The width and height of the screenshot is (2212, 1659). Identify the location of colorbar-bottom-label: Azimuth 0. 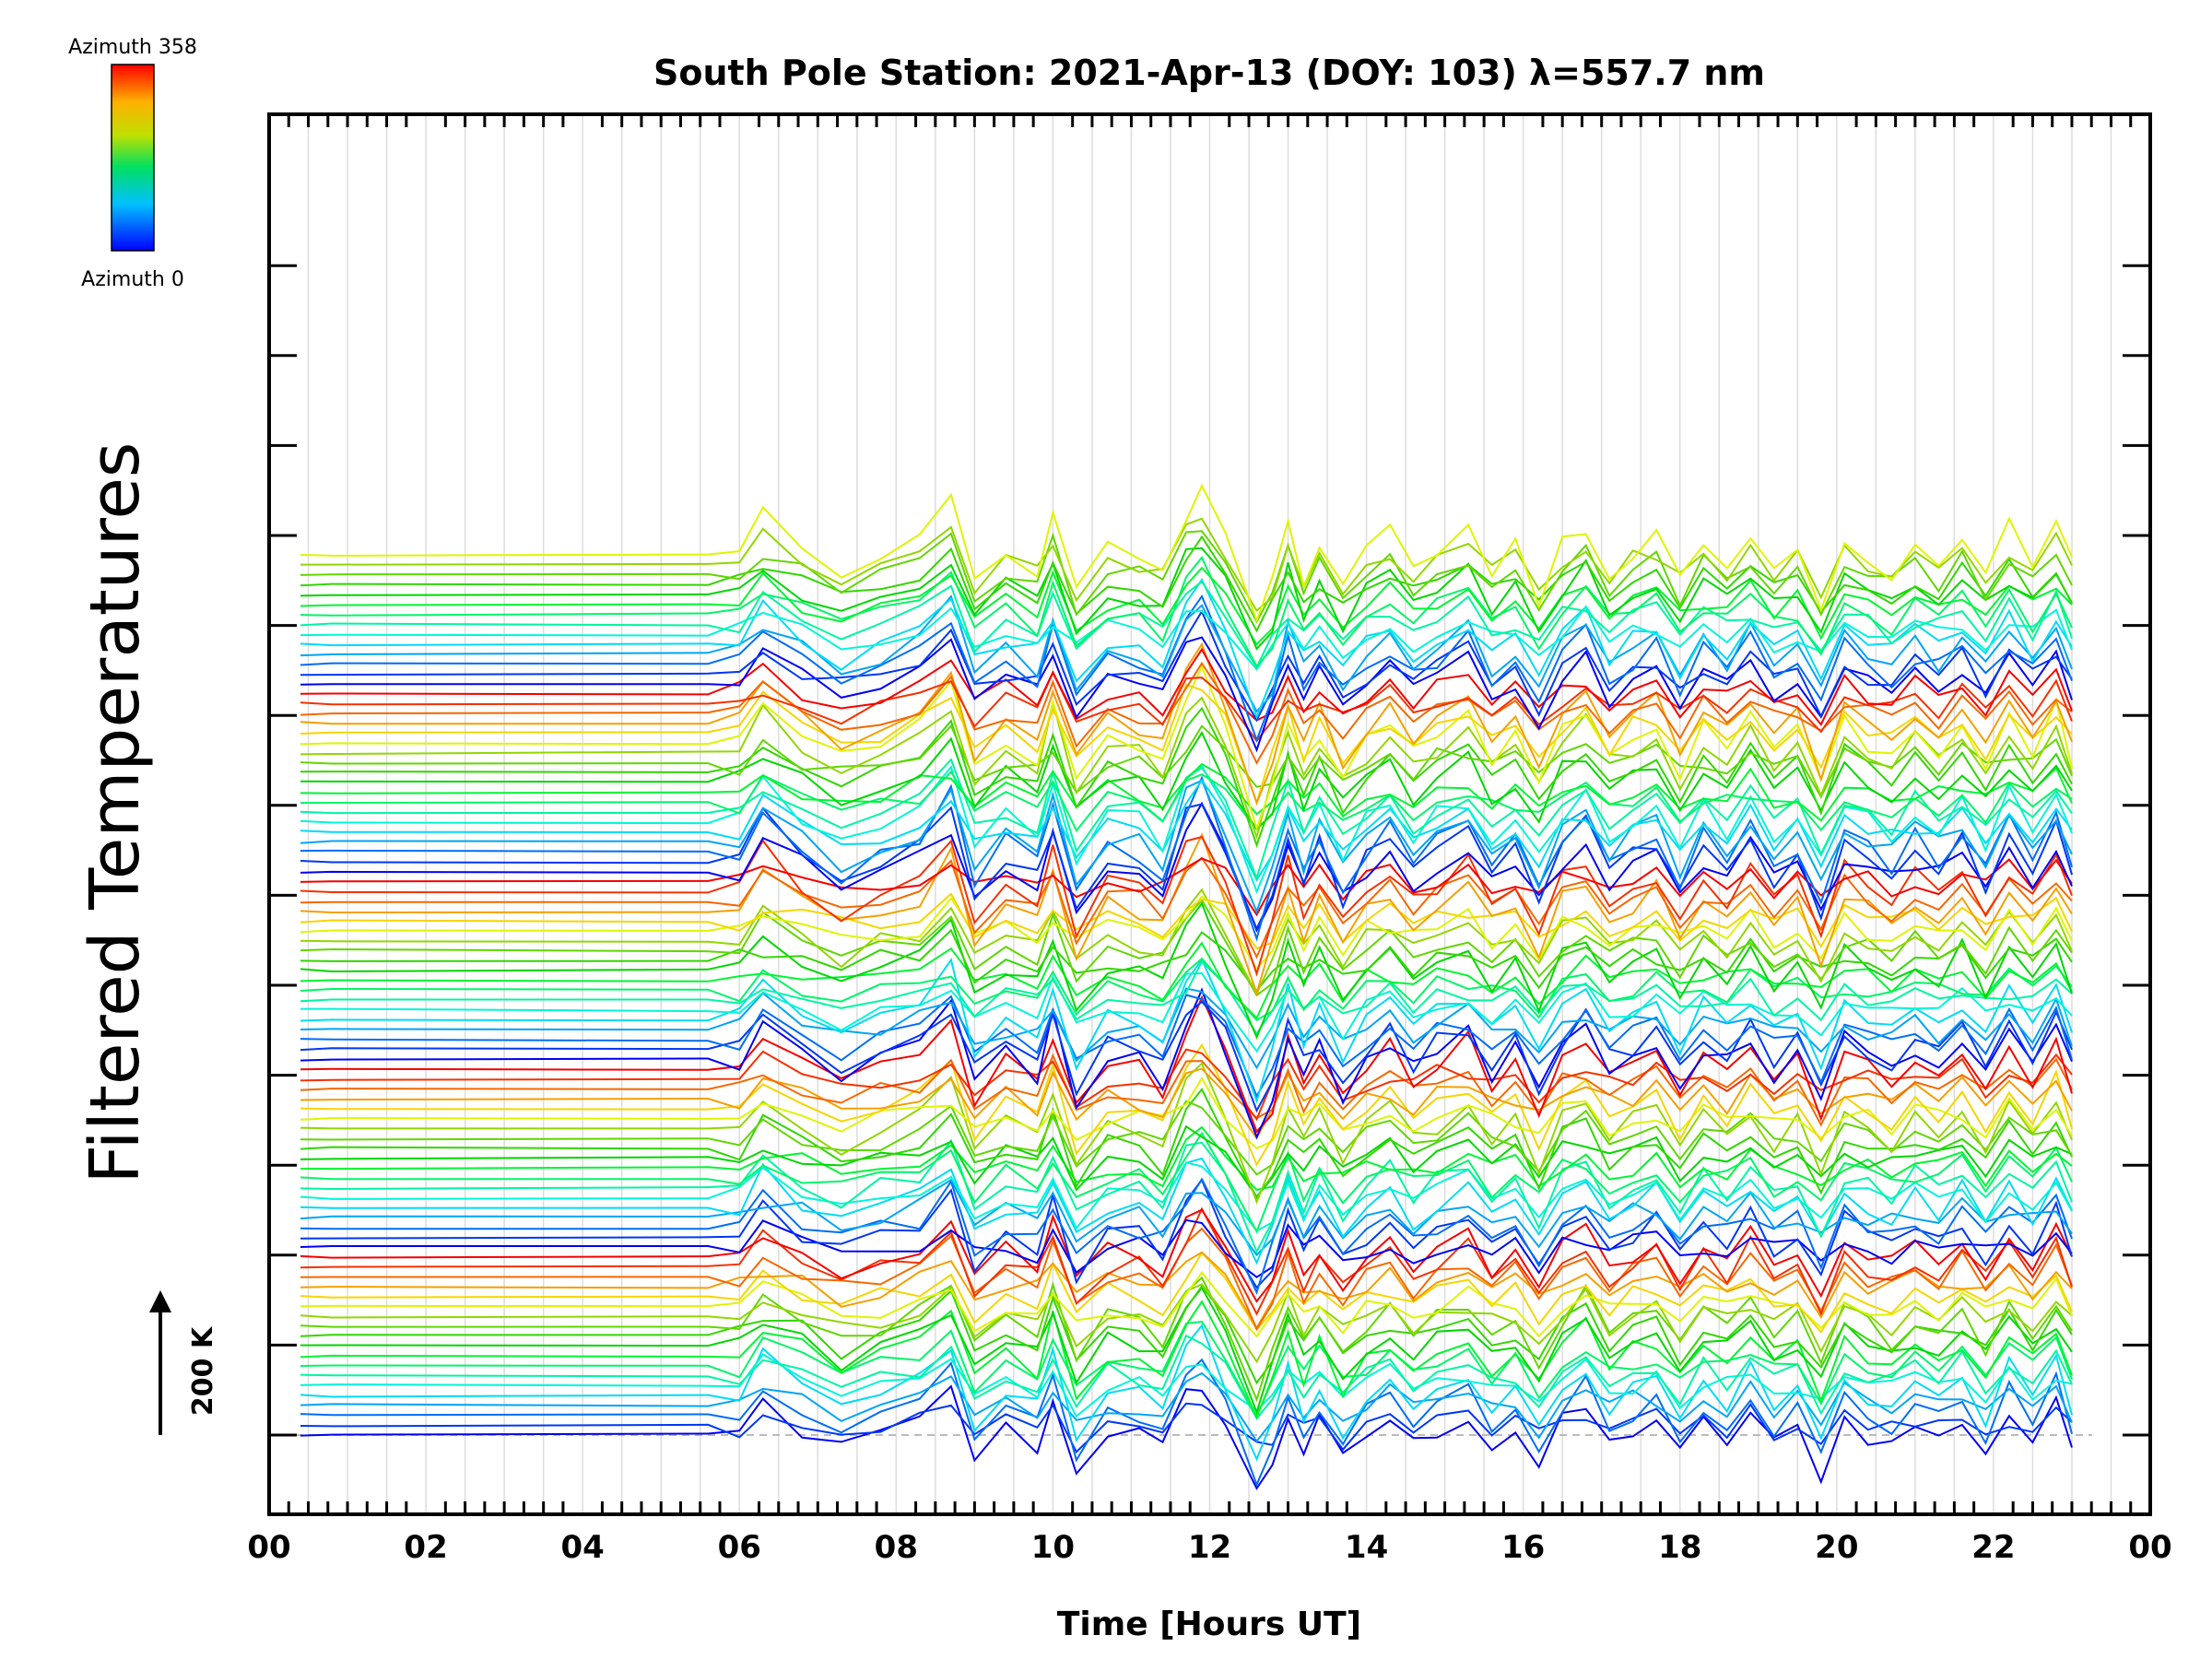
(132, 279).